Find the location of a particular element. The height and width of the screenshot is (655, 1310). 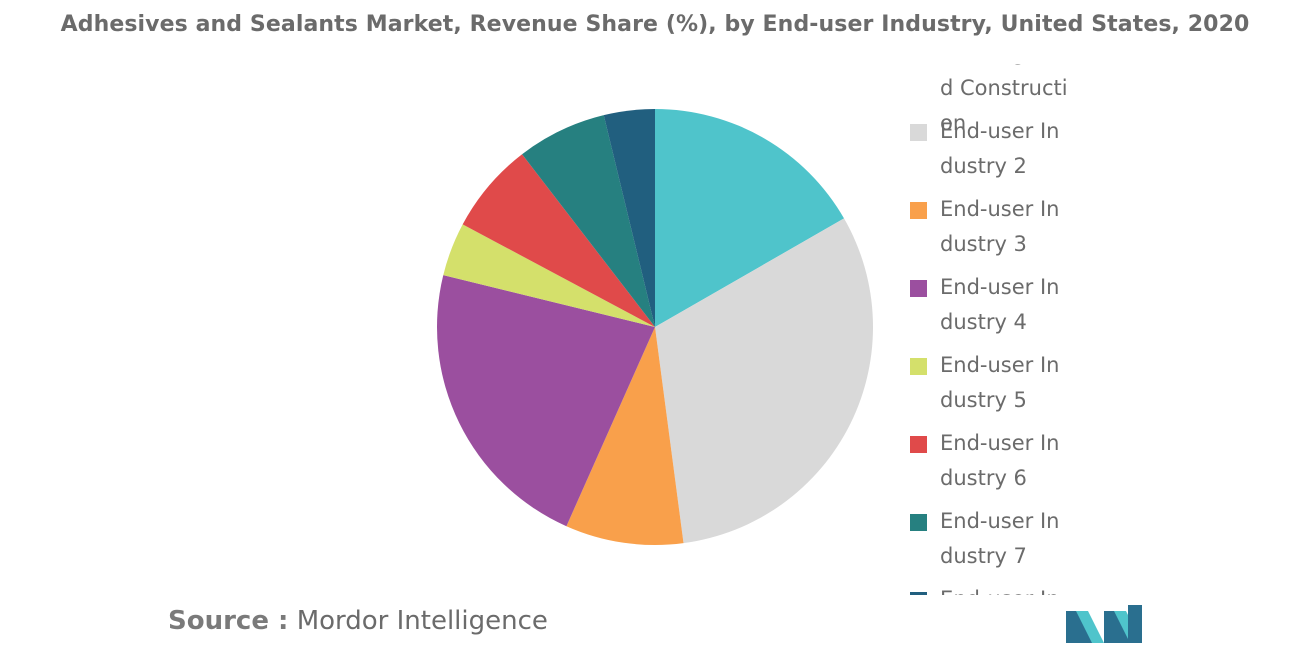

source-name: Mordor Intelligence is located at coordinates (422, 621).